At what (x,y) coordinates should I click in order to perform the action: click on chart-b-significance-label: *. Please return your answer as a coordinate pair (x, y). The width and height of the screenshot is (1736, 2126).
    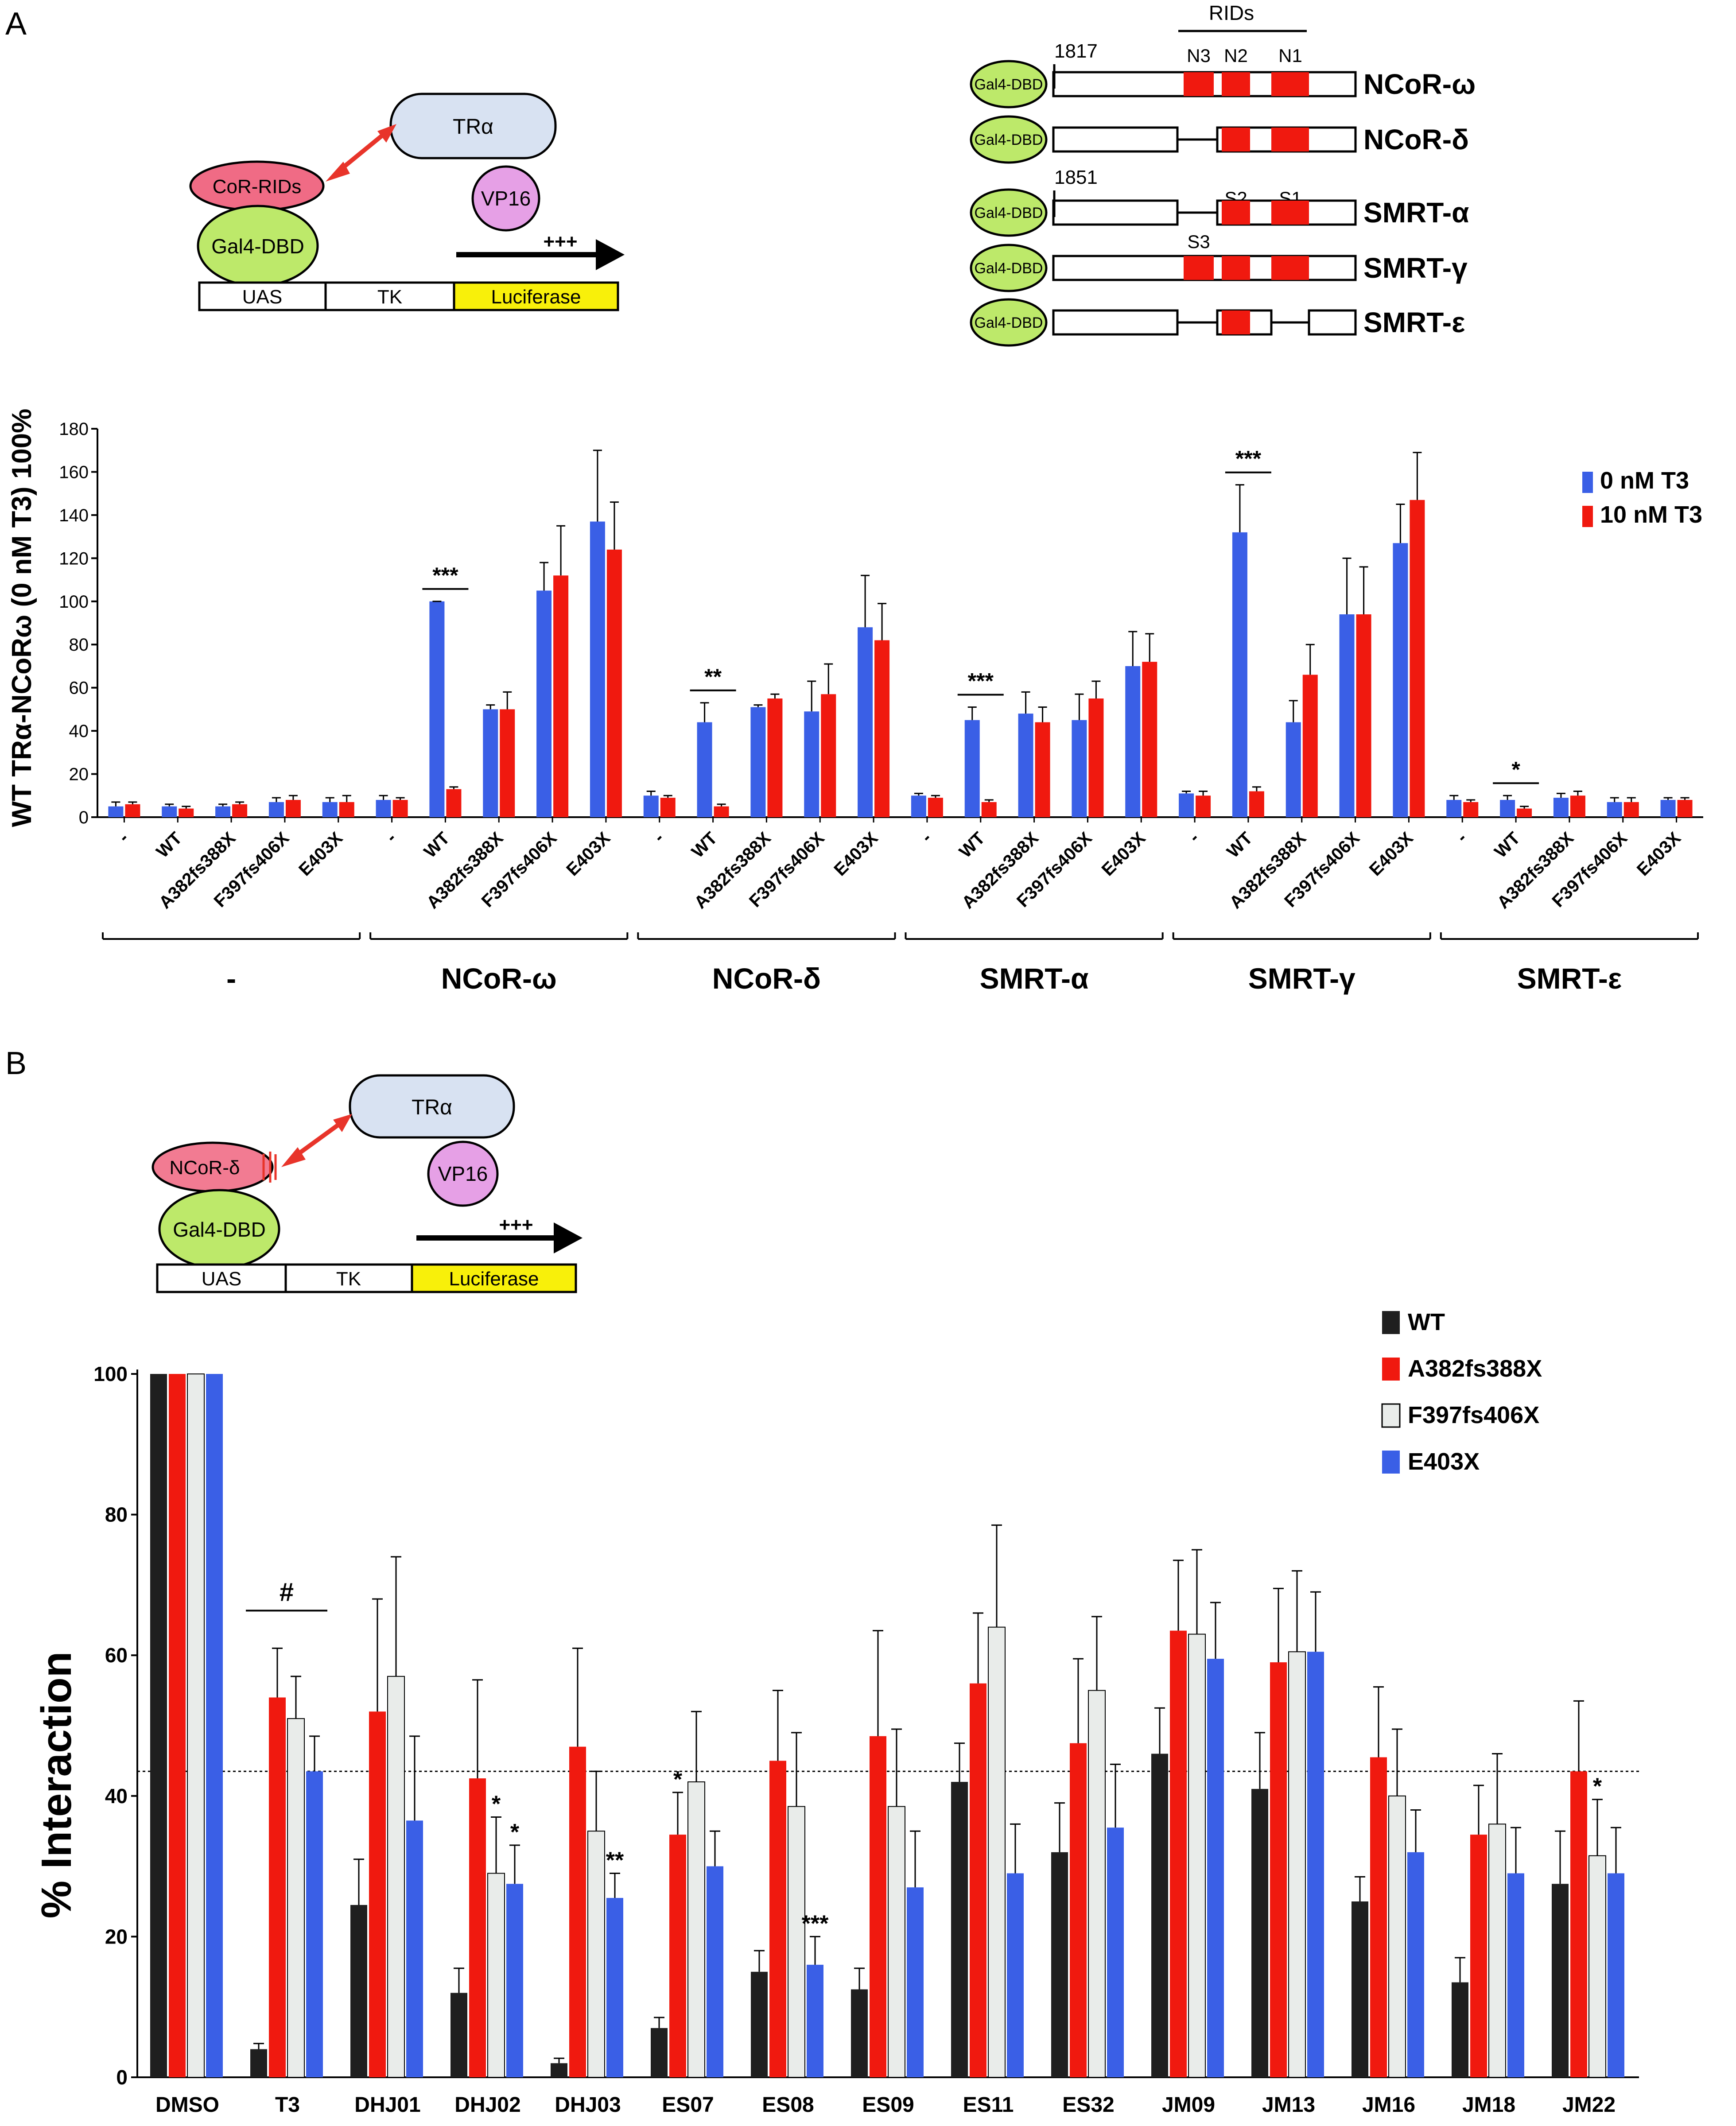
    Looking at the image, I should click on (678, 1780).